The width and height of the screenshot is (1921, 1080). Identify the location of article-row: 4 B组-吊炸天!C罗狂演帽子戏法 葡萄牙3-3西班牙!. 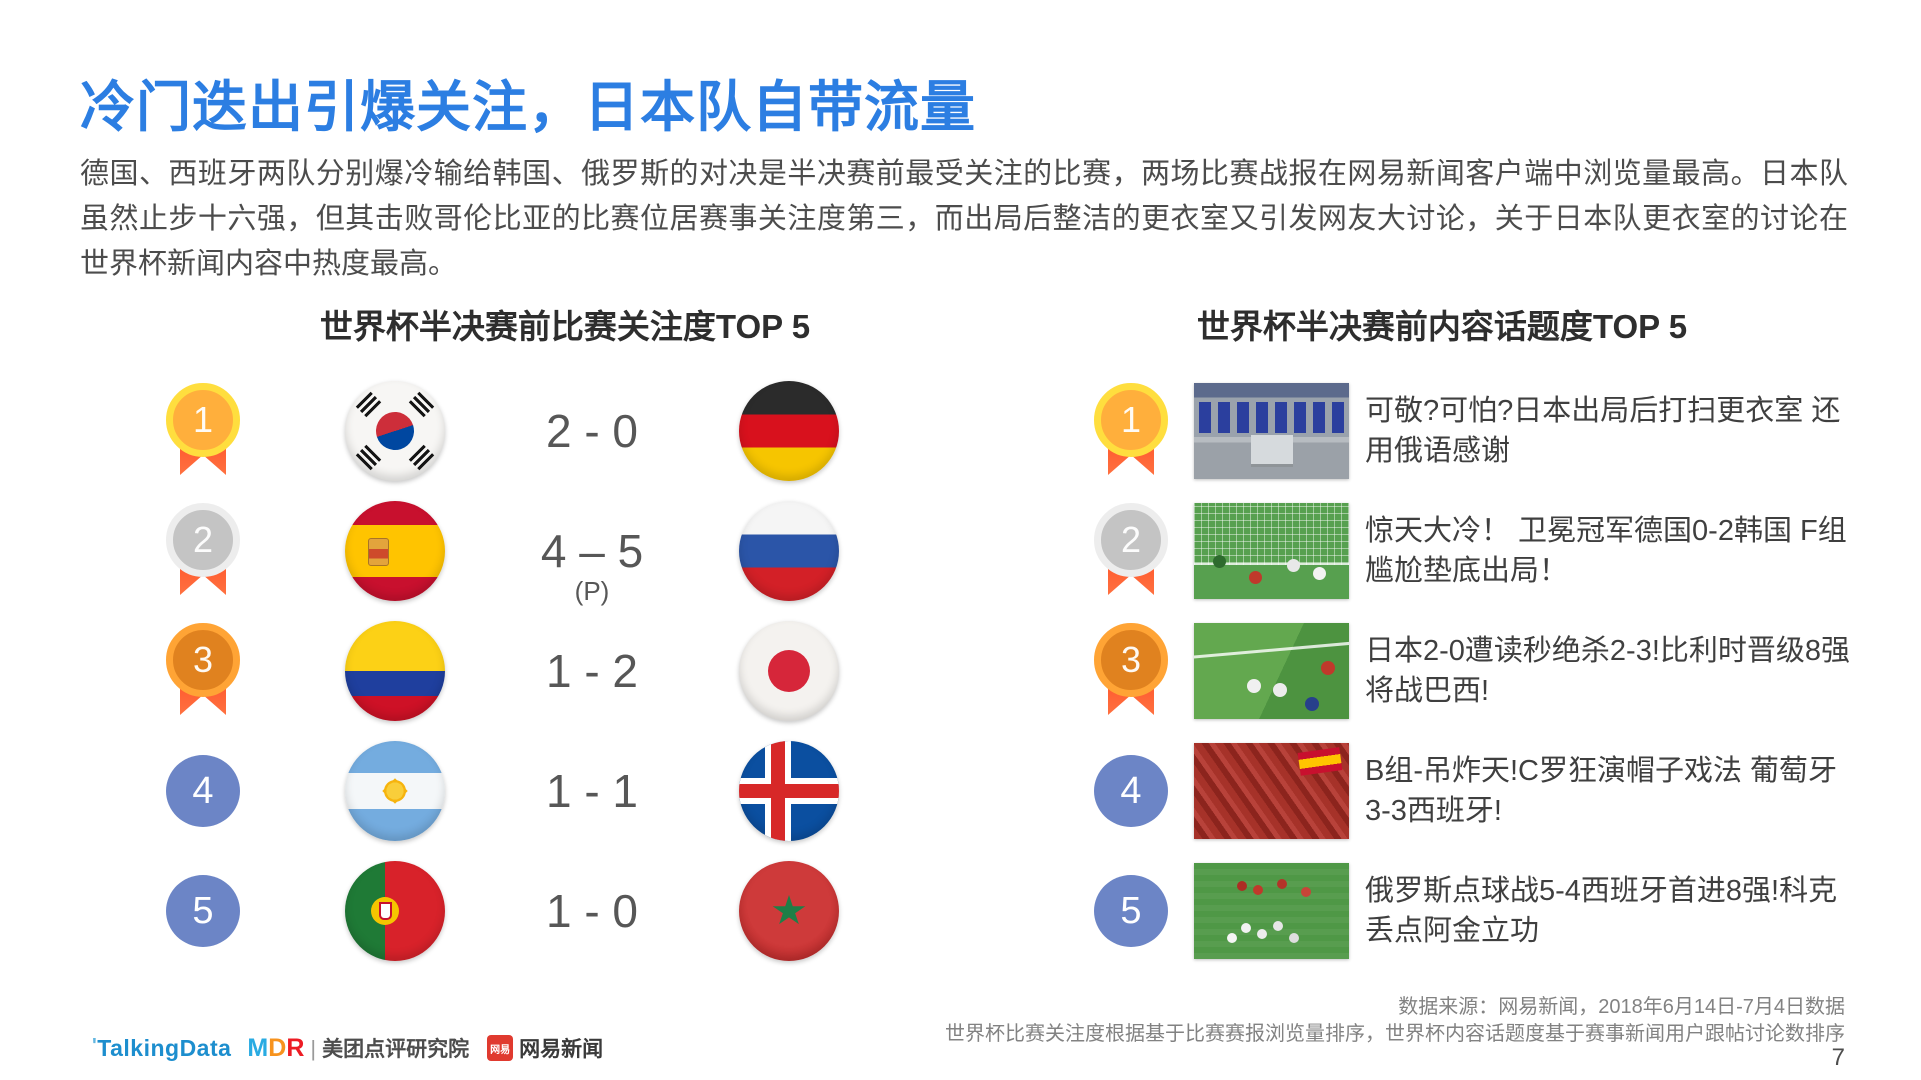
(1482, 791).